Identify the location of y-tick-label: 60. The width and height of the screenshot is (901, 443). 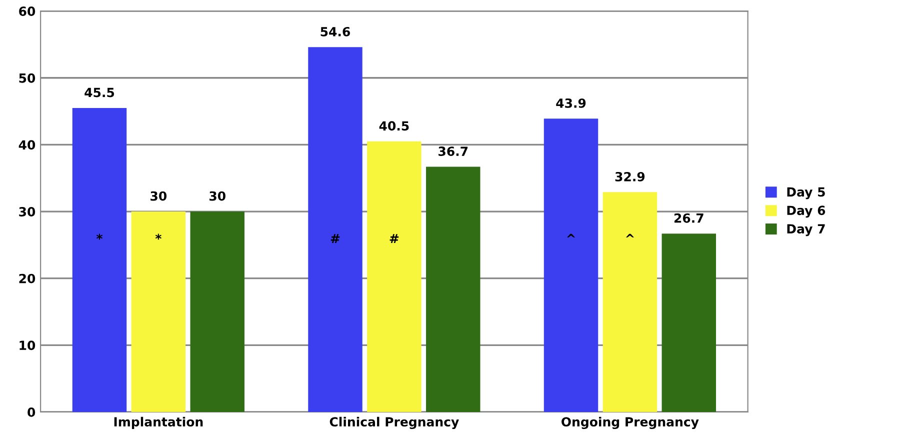
(27, 11).